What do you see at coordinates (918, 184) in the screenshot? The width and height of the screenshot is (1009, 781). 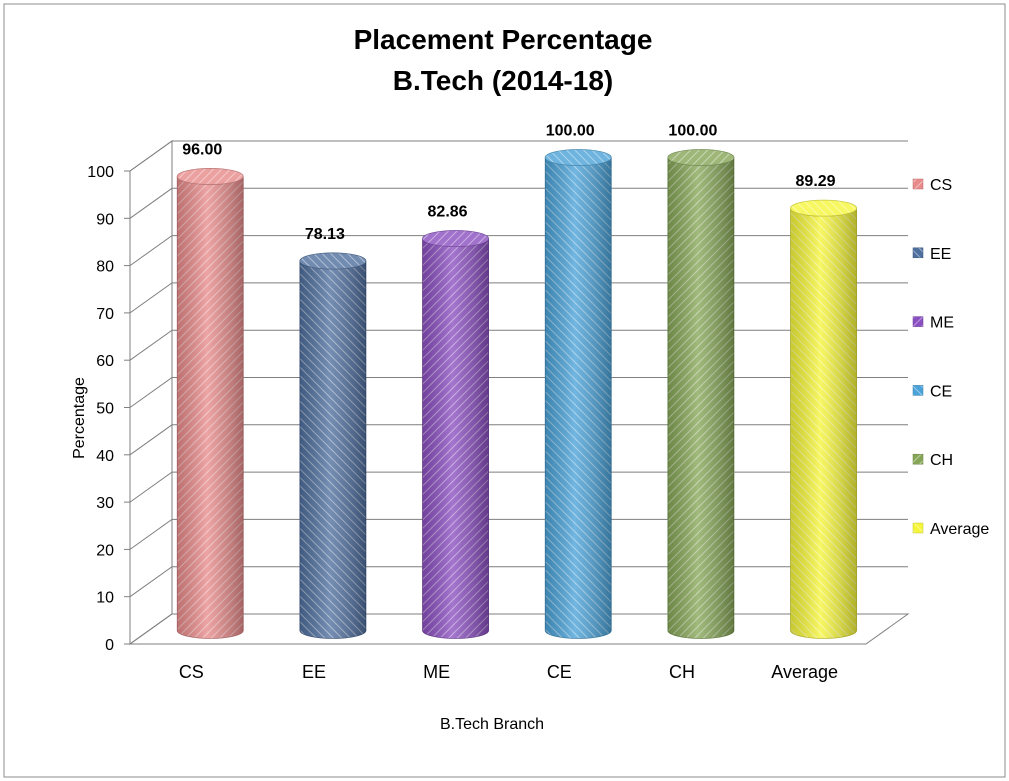 I see `legend-swatch-cs` at bounding box center [918, 184].